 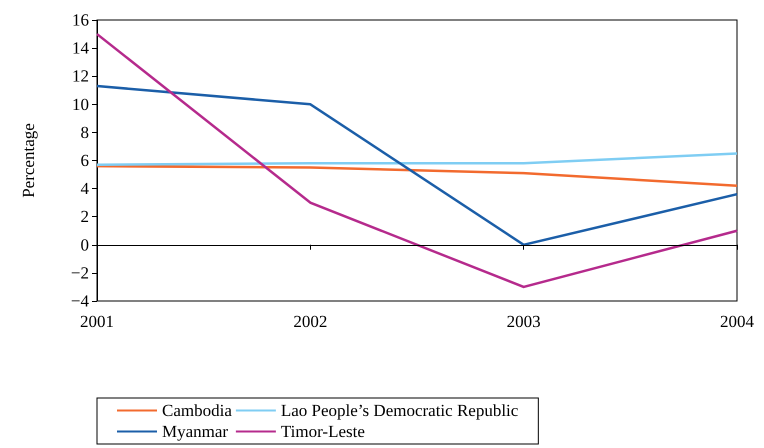 What do you see at coordinates (84, 160) in the screenshot?
I see `y-tick-label: 6` at bounding box center [84, 160].